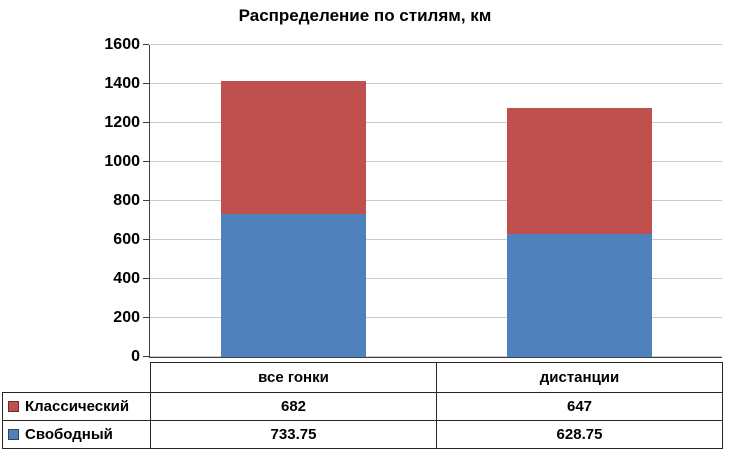  Describe the element at coordinates (135, 356) in the screenshot. I see `y-tick-label: 0` at that location.